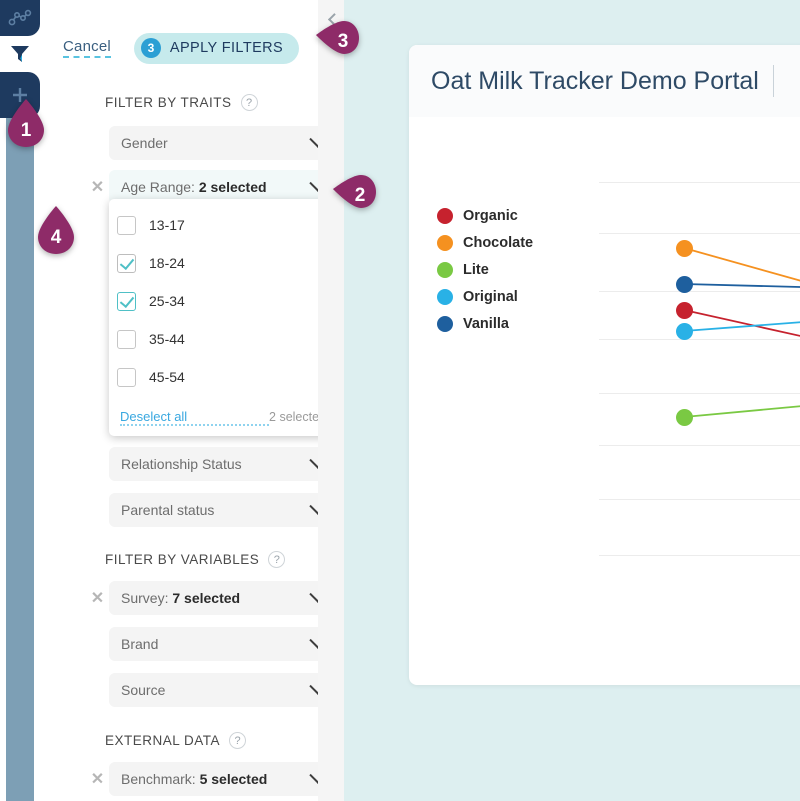 This screenshot has height=801, width=800. Describe the element at coordinates (87, 48) in the screenshot. I see `cancel-button: Cancel` at that location.